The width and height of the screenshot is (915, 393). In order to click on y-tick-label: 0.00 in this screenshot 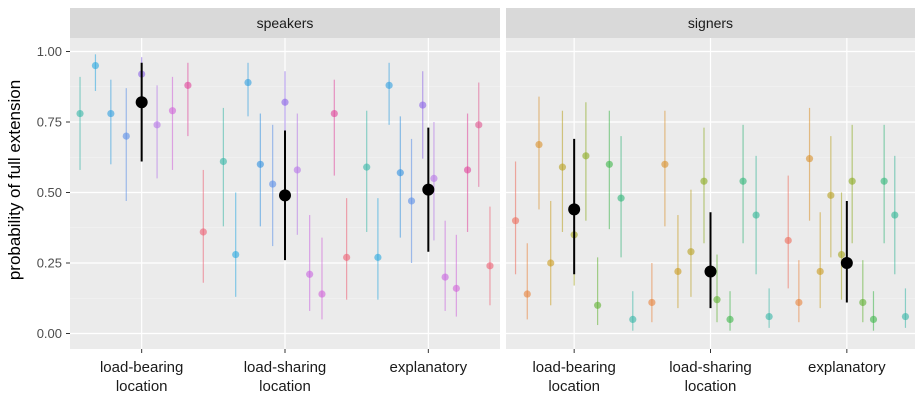, I will do `click(49, 333)`.